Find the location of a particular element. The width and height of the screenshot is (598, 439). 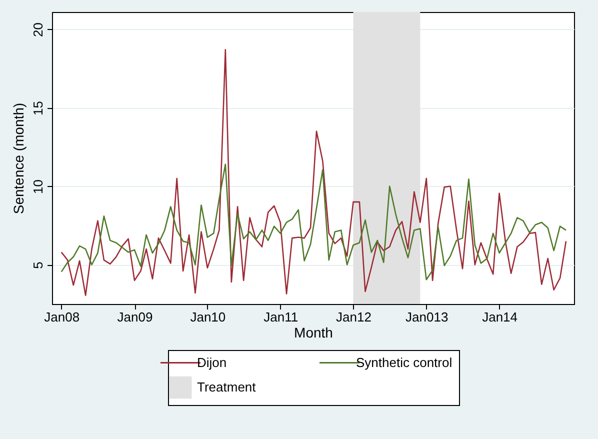

y-tick-label: 10 is located at coordinates (38, 187).